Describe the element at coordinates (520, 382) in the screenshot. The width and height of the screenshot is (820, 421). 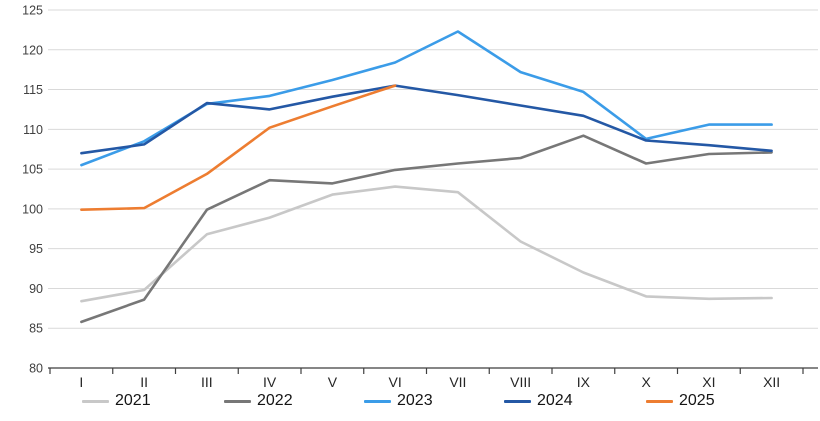
I see `x-axis-label: VIII` at that location.